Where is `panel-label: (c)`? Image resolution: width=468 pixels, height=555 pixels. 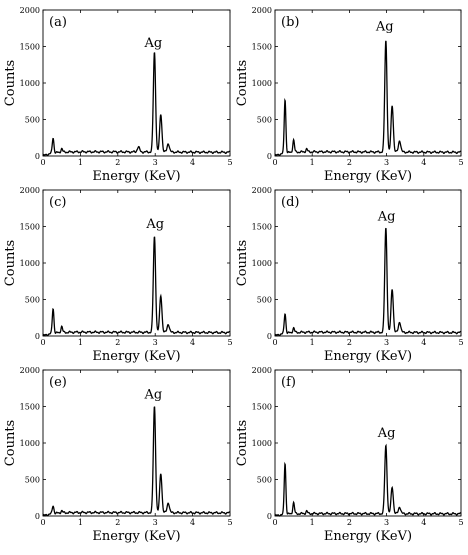 panel-label: (c) is located at coordinates (57, 202).